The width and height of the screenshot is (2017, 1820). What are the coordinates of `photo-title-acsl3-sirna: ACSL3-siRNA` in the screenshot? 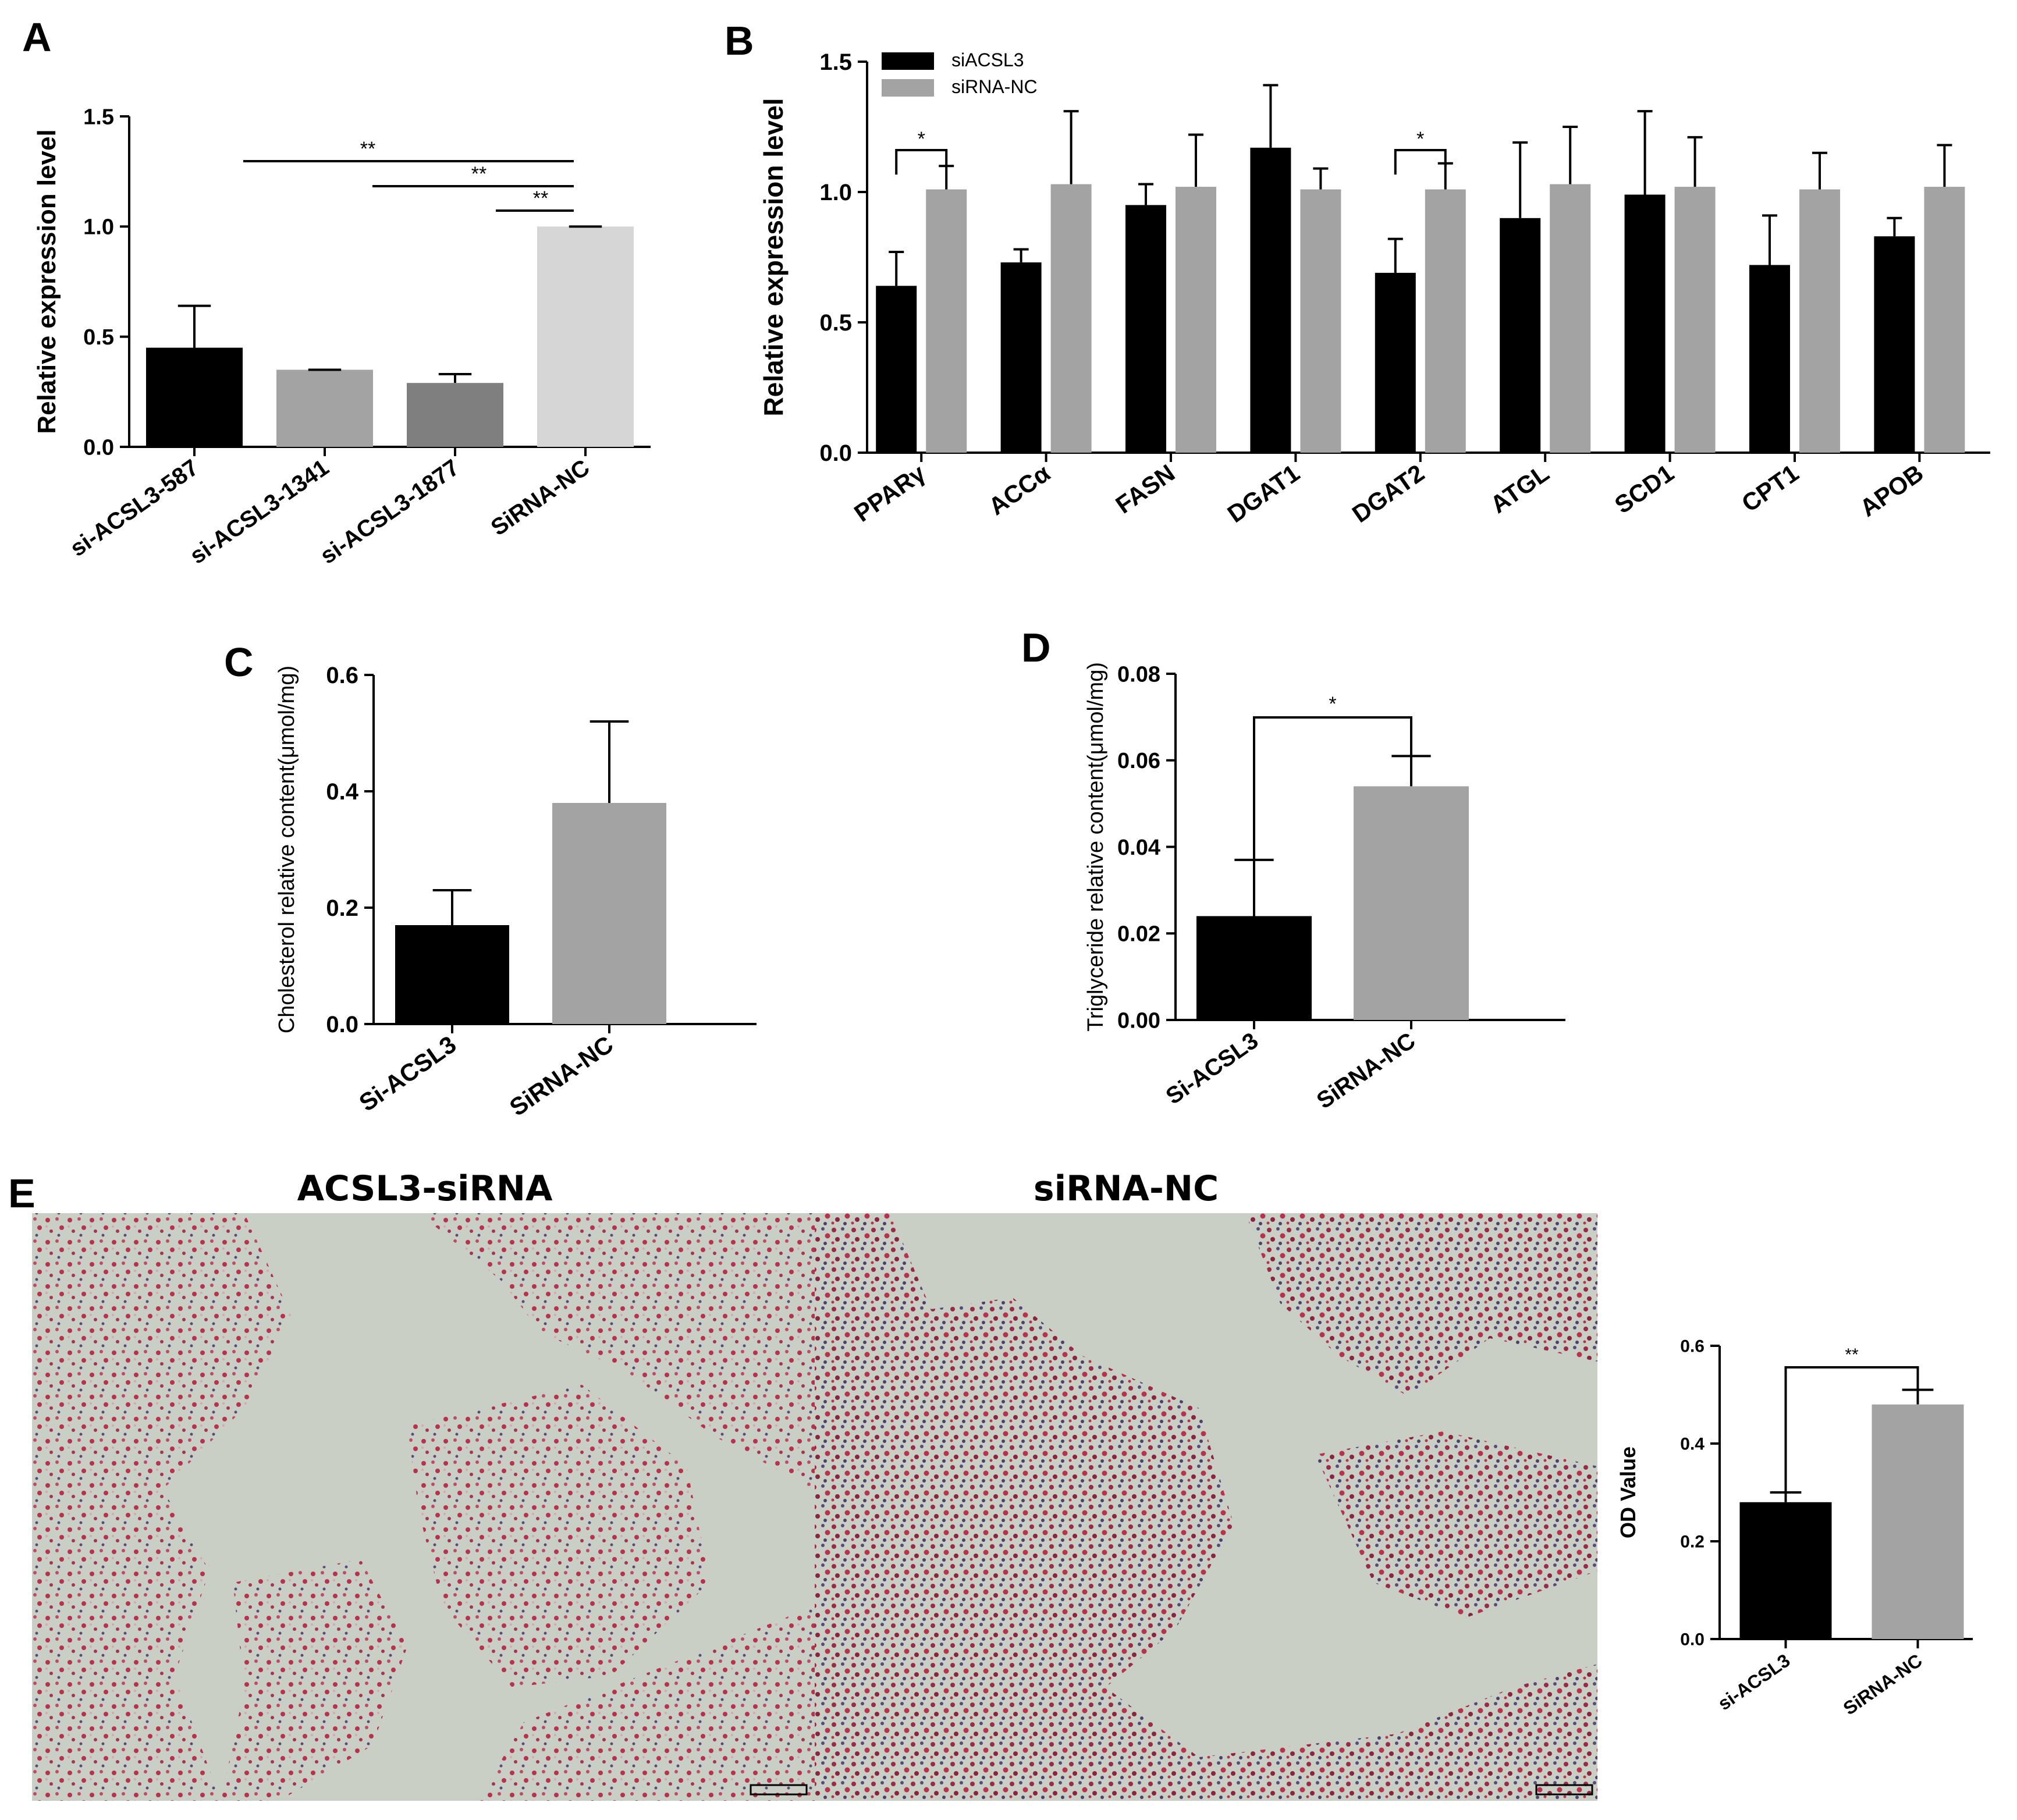 It's located at (425, 1188).